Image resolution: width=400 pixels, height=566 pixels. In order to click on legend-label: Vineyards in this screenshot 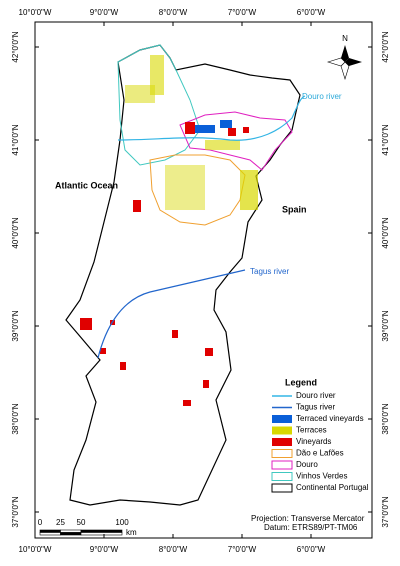, I will do `click(313, 441)`.